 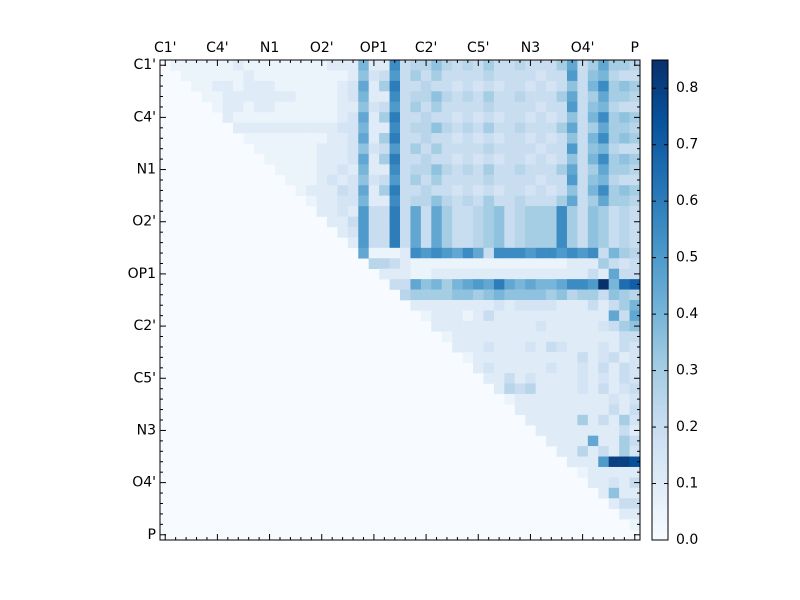 What do you see at coordinates (687, 314) in the screenshot?
I see `colorbar-tick-label: 0.4` at bounding box center [687, 314].